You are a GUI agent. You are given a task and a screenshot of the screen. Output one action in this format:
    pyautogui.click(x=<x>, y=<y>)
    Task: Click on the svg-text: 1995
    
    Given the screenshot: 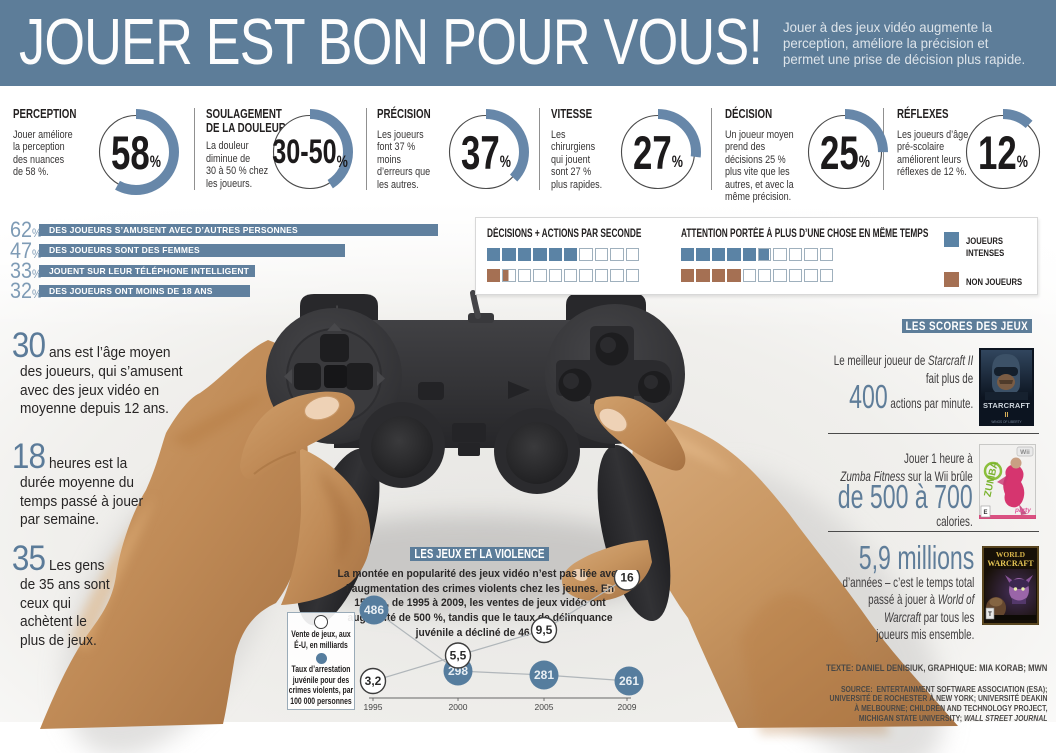 What is the action you would take?
    pyautogui.click(x=373, y=706)
    